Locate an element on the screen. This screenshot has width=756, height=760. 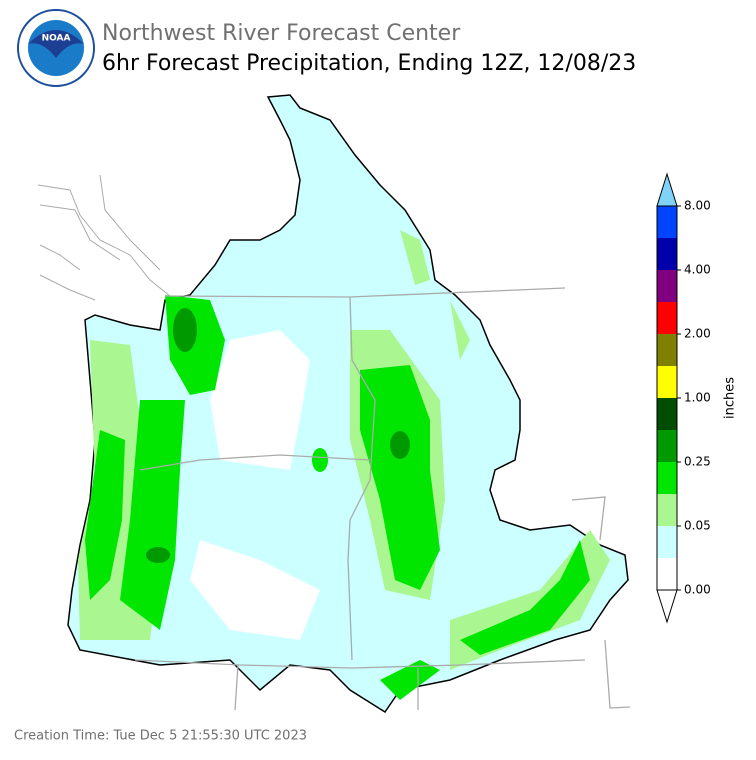
noaa-logo: NOAA is located at coordinates (56, 48).